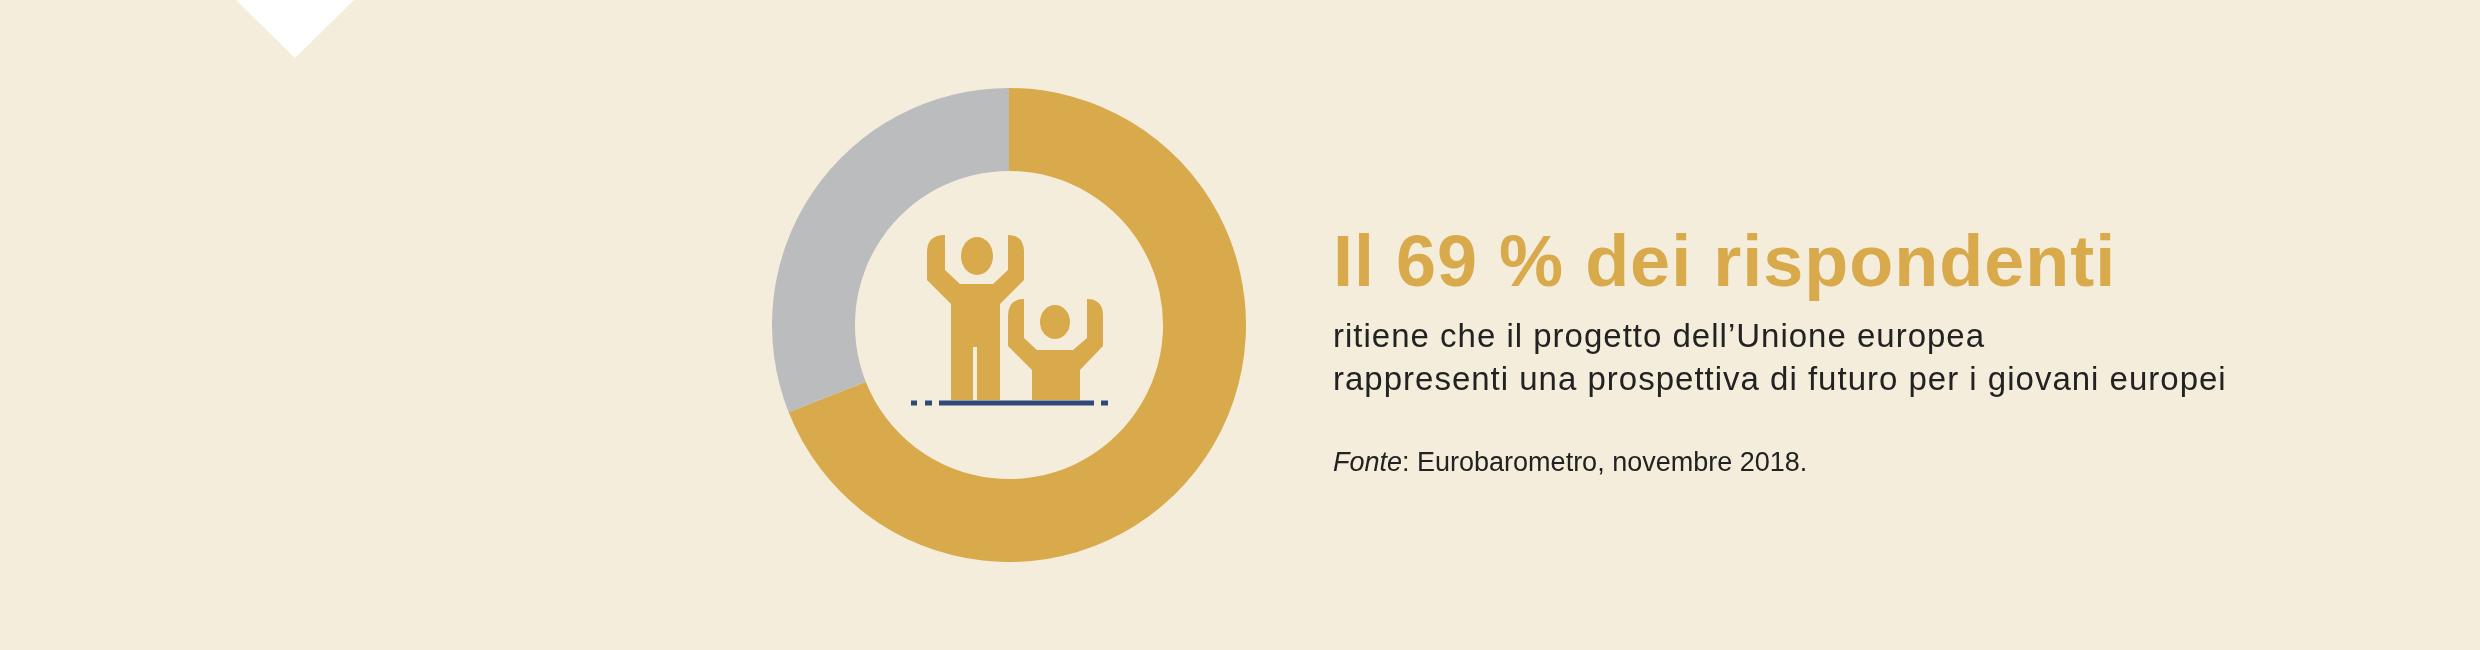  Describe the element at coordinates (1780, 357) in the screenshot. I see `text: ritiene che il progetto dell’Unione europea rappresenti una prospettiva di futuro per i giovani europei` at that location.